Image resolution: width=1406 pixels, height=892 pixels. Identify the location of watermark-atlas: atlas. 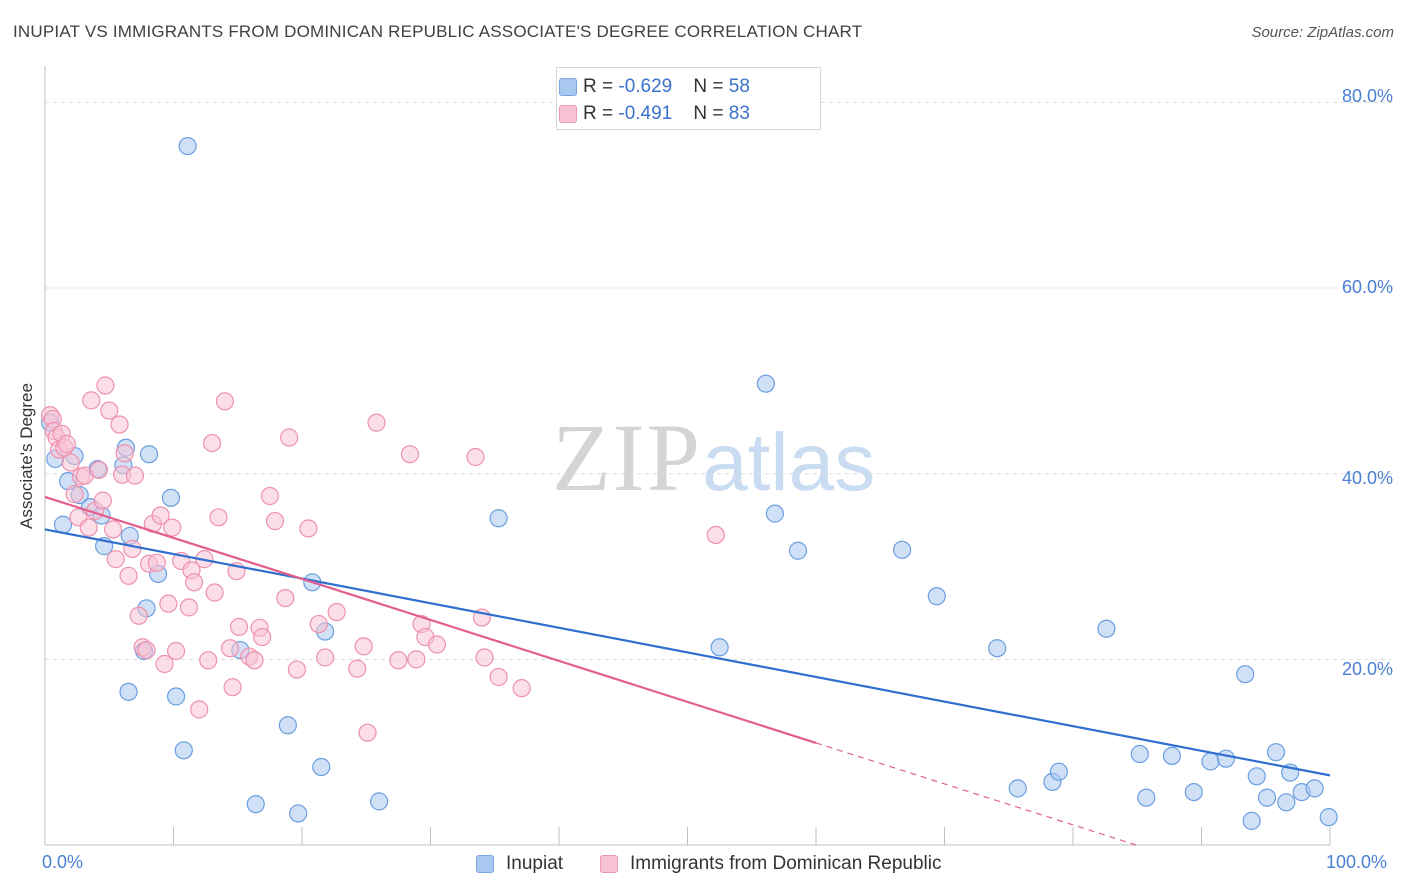
(789, 462).